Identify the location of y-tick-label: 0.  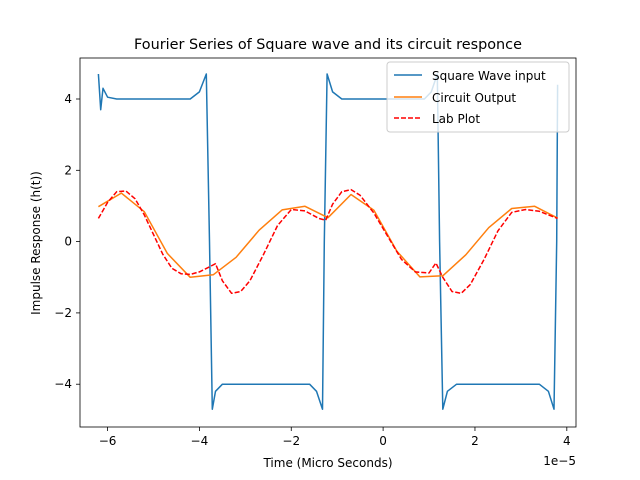
(68, 242).